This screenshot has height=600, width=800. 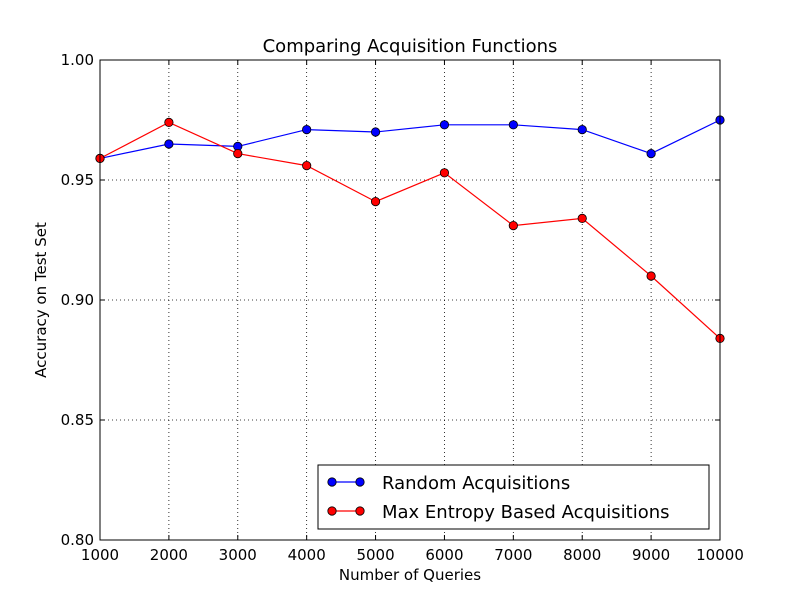 I want to click on x-tick-label: 6000, so click(x=444, y=555).